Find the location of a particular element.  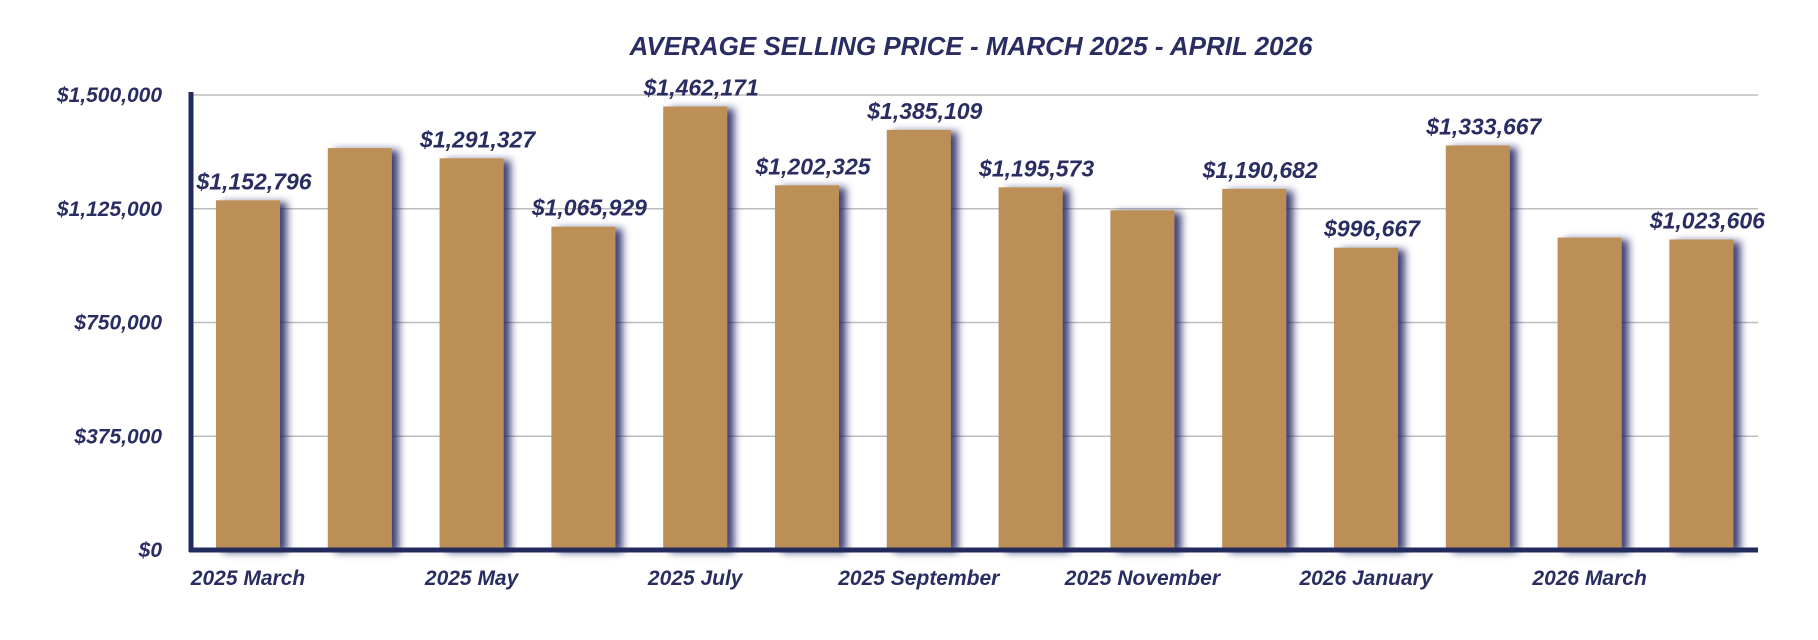

data-label: $1,195,573 is located at coordinates (1036, 168).